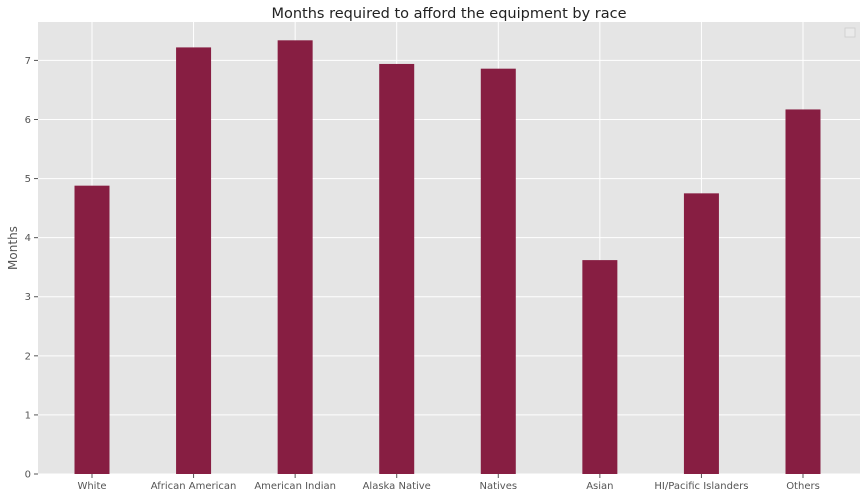 The width and height of the screenshot is (865, 501). Describe the element at coordinates (28, 475) in the screenshot. I see `y-tick-label: 0` at that location.